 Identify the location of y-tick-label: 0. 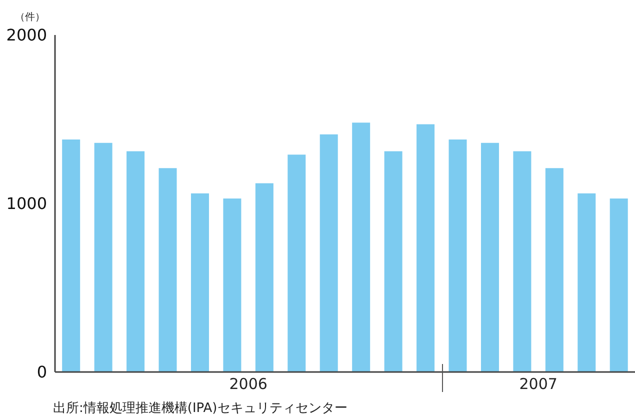
(41, 372).